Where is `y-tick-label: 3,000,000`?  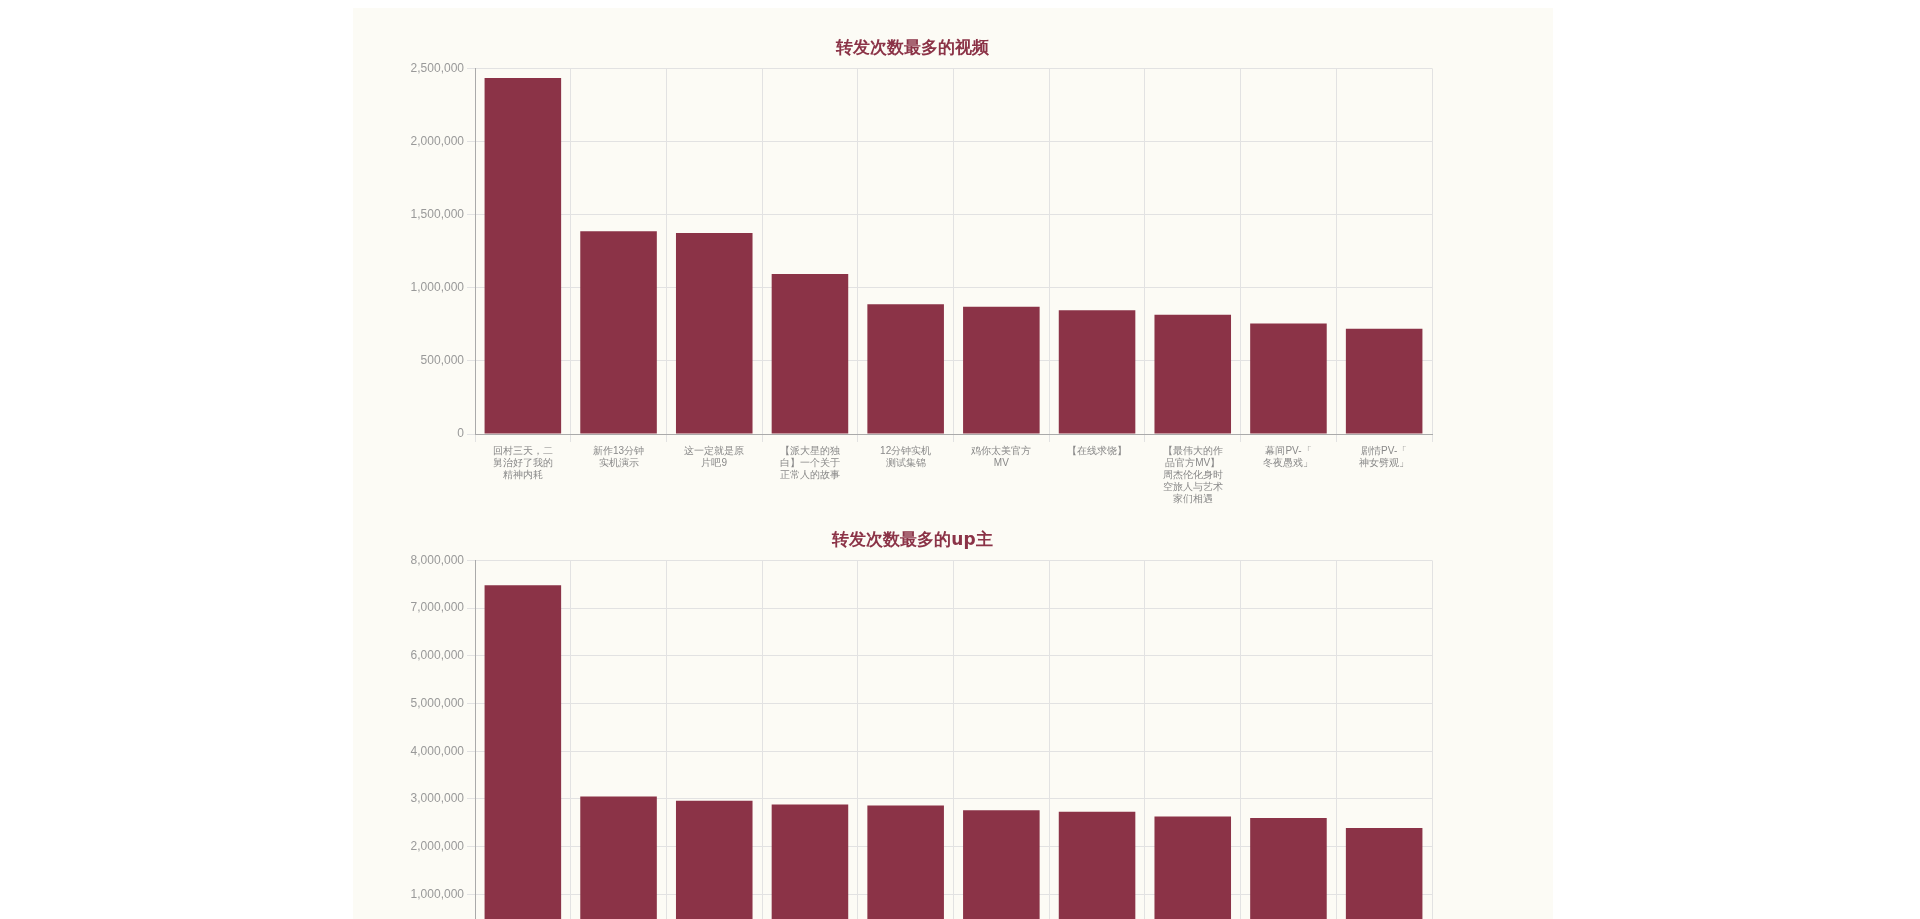
y-tick-label: 3,000,000 is located at coordinates (437, 798).